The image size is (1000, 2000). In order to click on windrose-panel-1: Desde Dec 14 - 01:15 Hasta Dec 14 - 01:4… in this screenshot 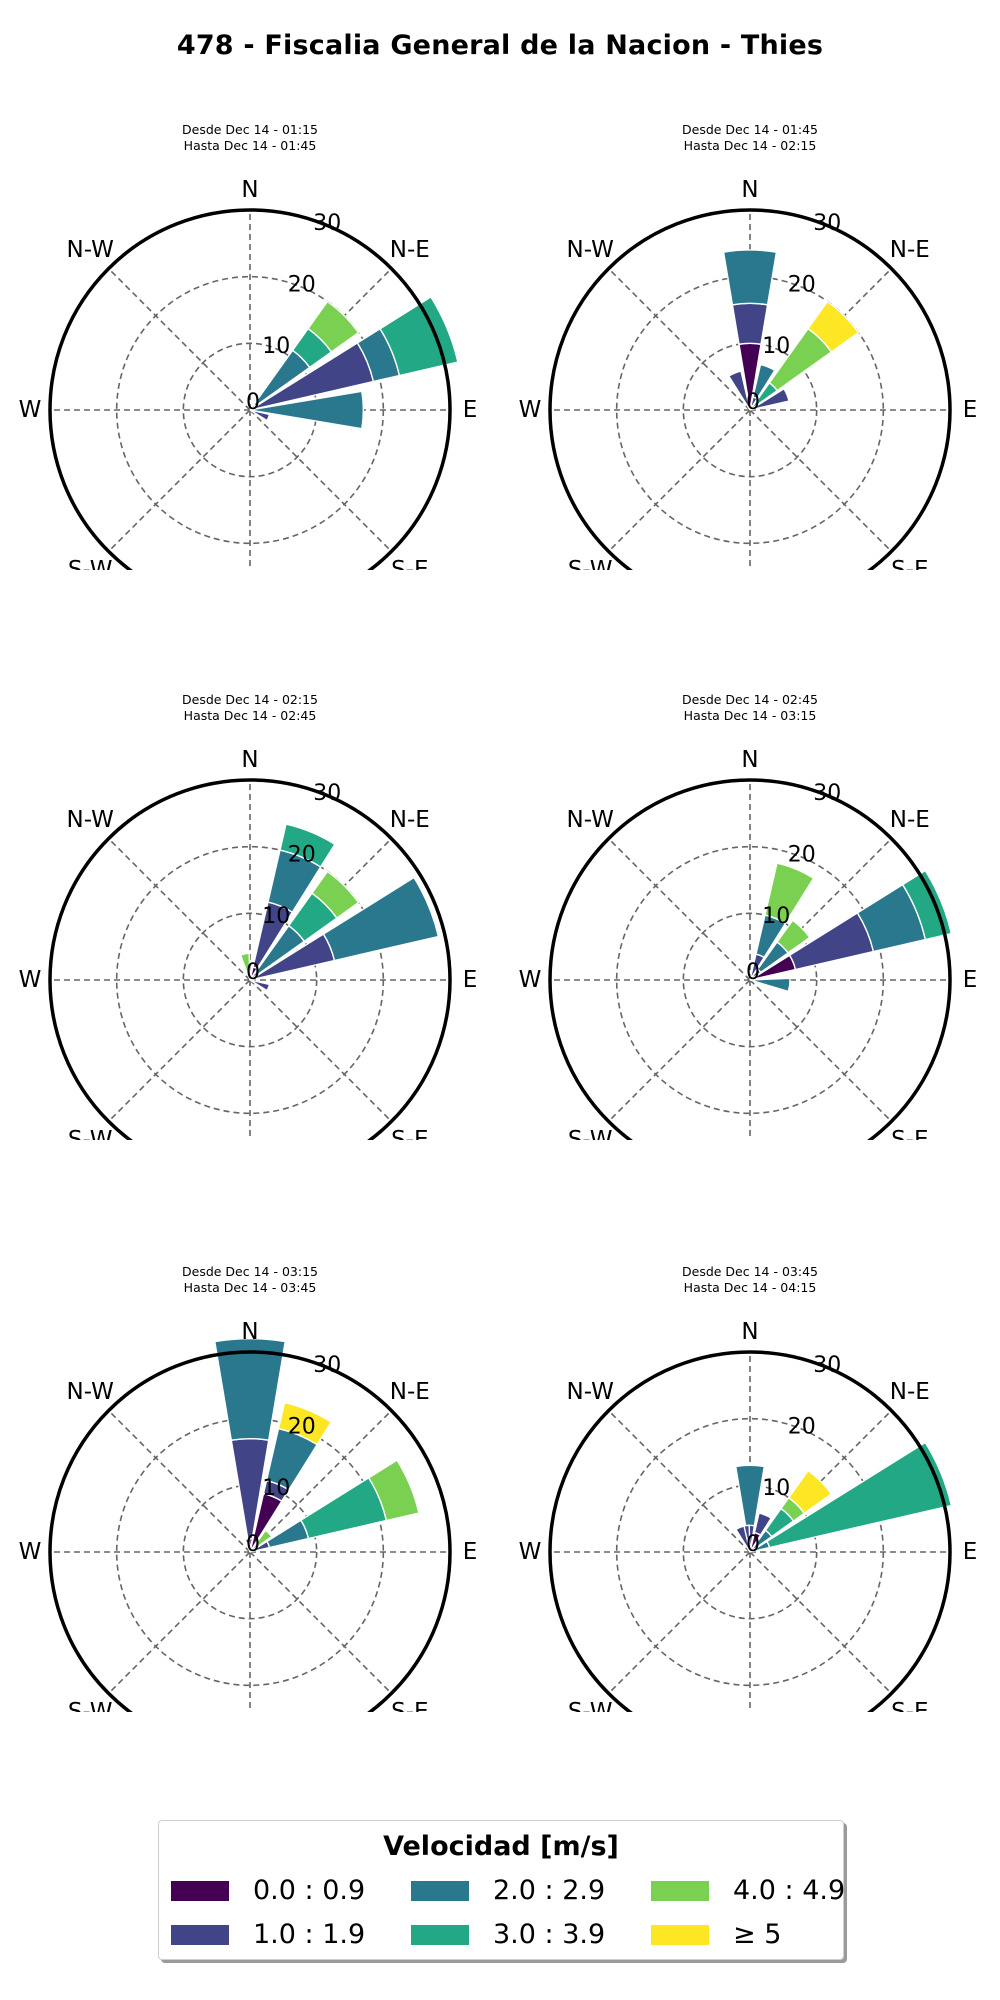, I will do `click(250, 285)`.